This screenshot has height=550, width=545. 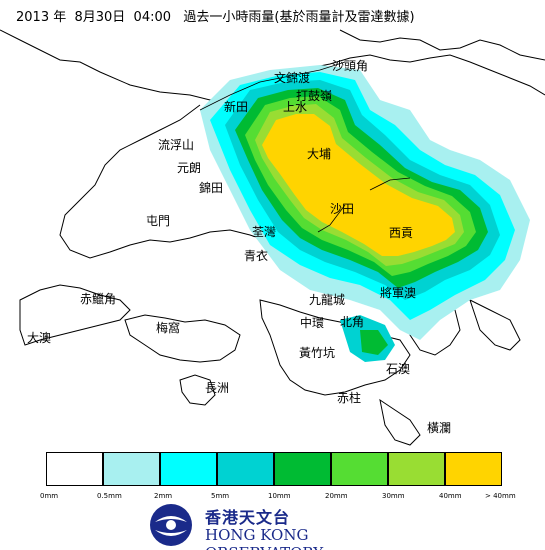 I want to click on place-label: 文錦渡, so click(x=292, y=78).